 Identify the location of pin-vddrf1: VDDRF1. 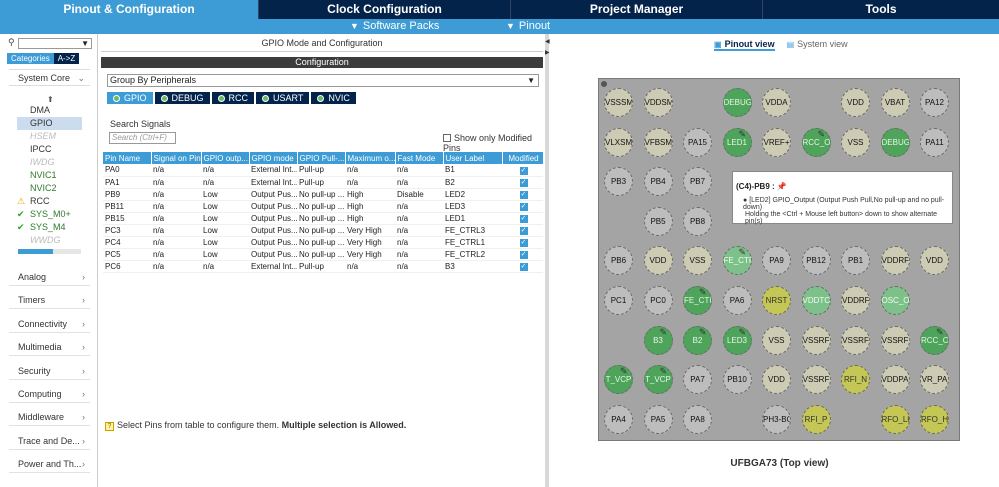
(855, 300).